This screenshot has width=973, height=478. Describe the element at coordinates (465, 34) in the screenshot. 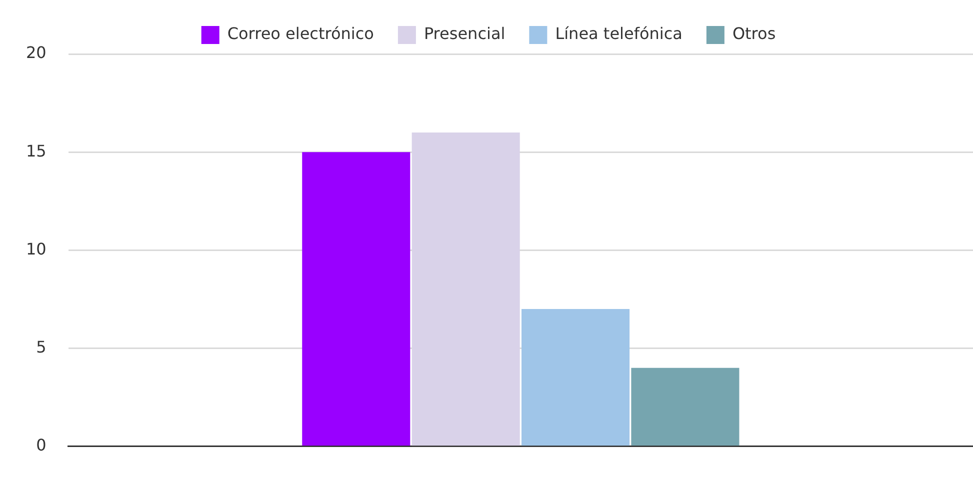

I see `legend-label: Presencial` at that location.